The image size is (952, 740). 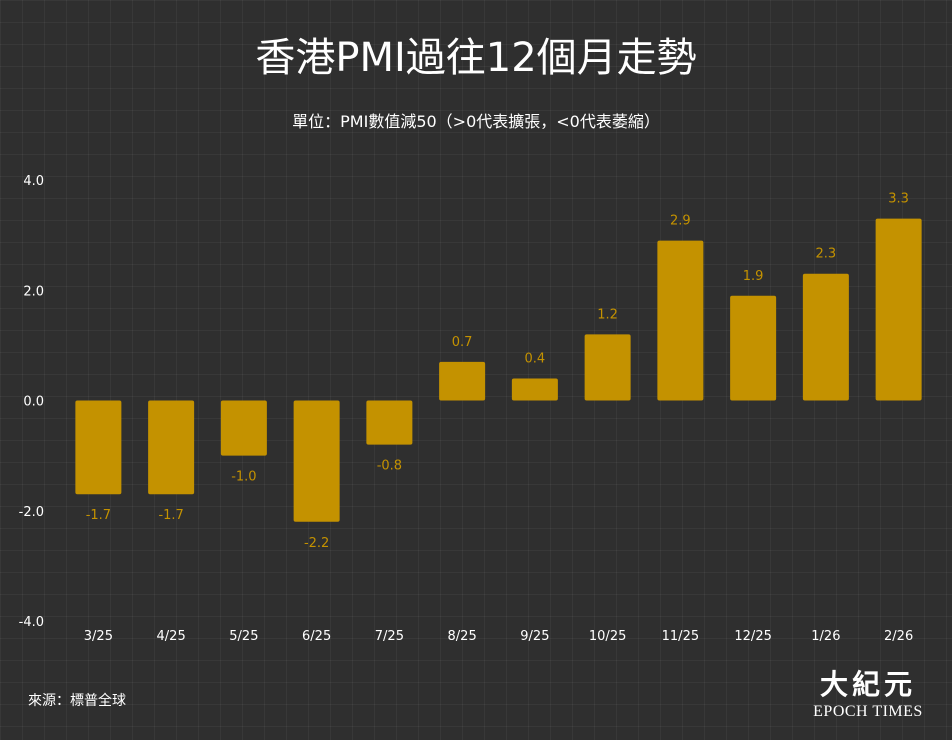 I want to click on source-note: 來源：標普全球, so click(x=77, y=701).